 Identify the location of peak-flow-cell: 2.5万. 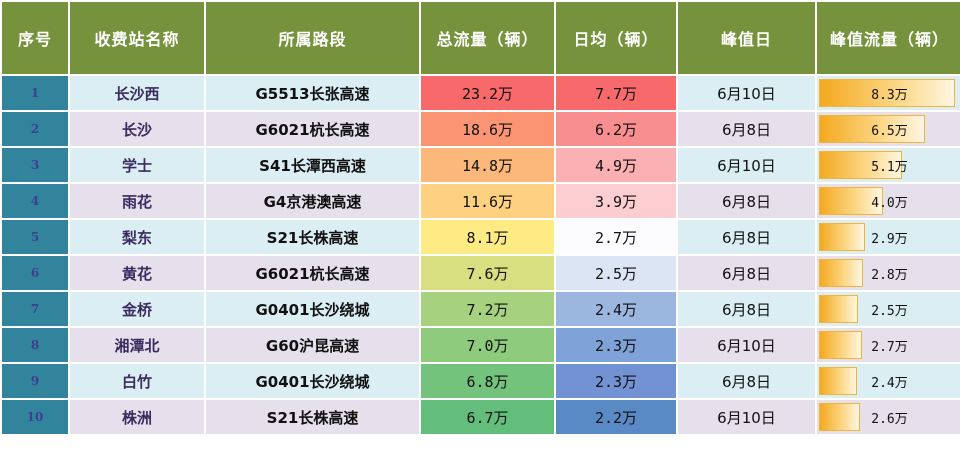
(888, 309).